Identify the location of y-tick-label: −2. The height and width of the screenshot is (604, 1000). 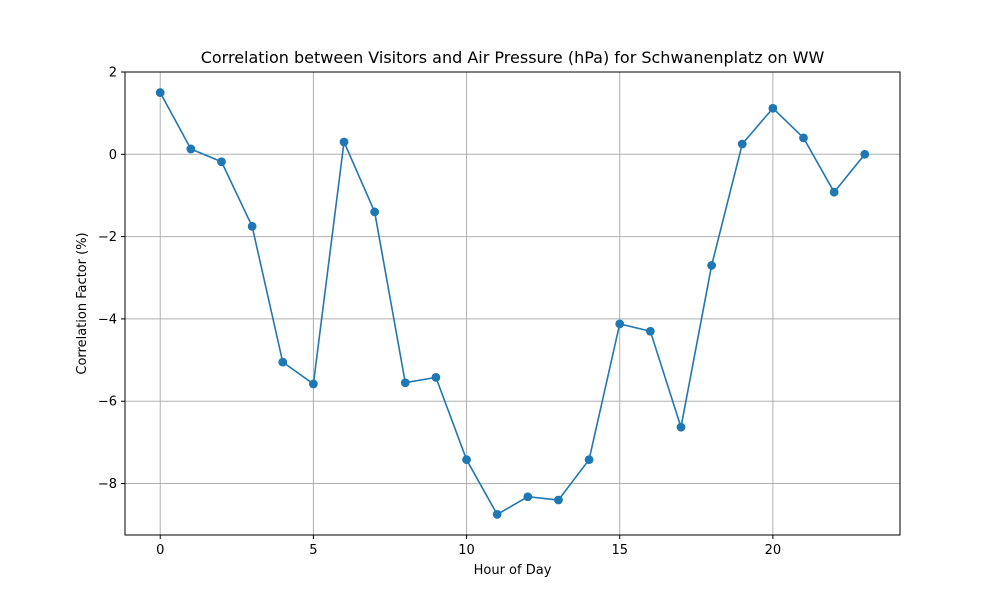
(107, 237).